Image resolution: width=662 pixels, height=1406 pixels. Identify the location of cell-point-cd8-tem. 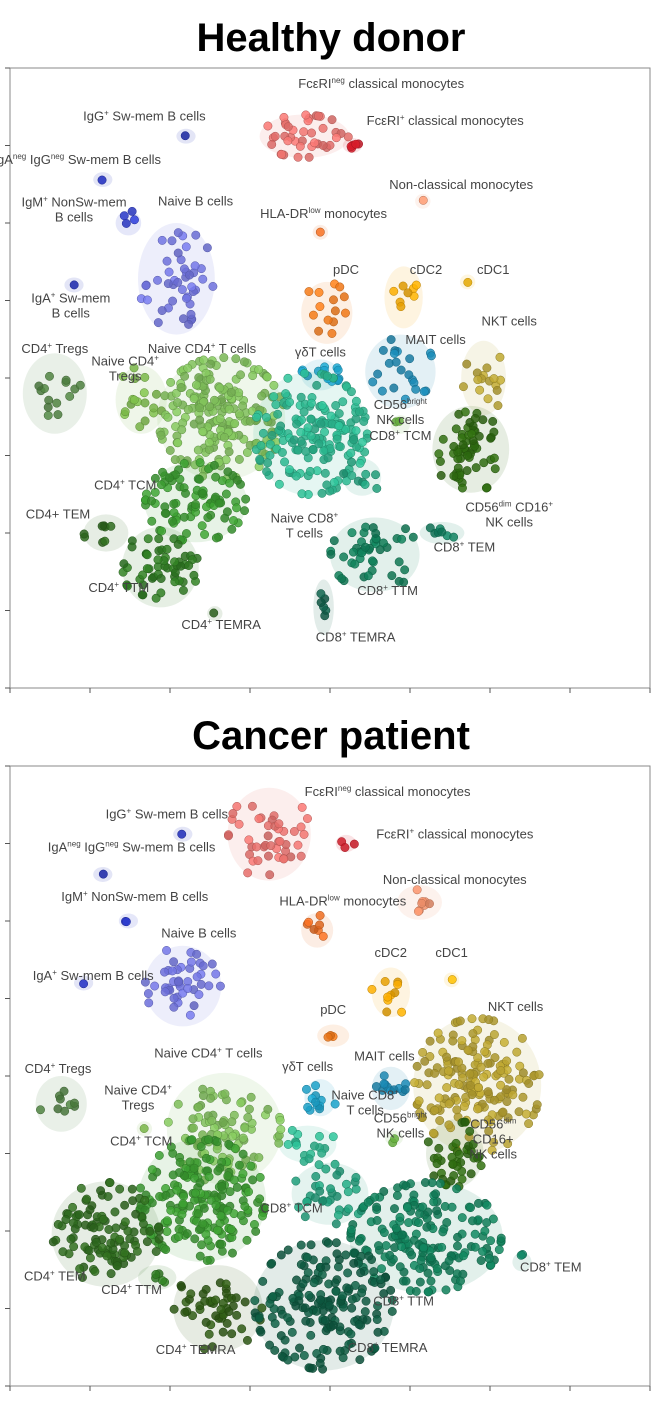
(454, 537).